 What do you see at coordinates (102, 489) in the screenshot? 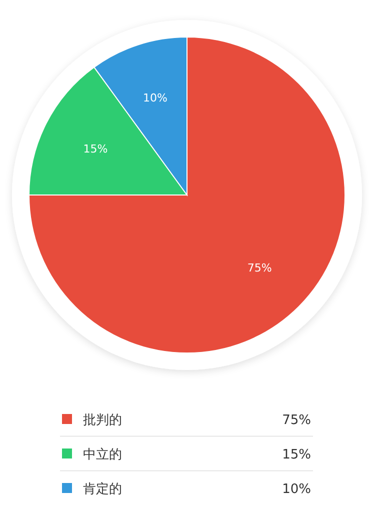
I see `legend-label: 肯定的` at bounding box center [102, 489].